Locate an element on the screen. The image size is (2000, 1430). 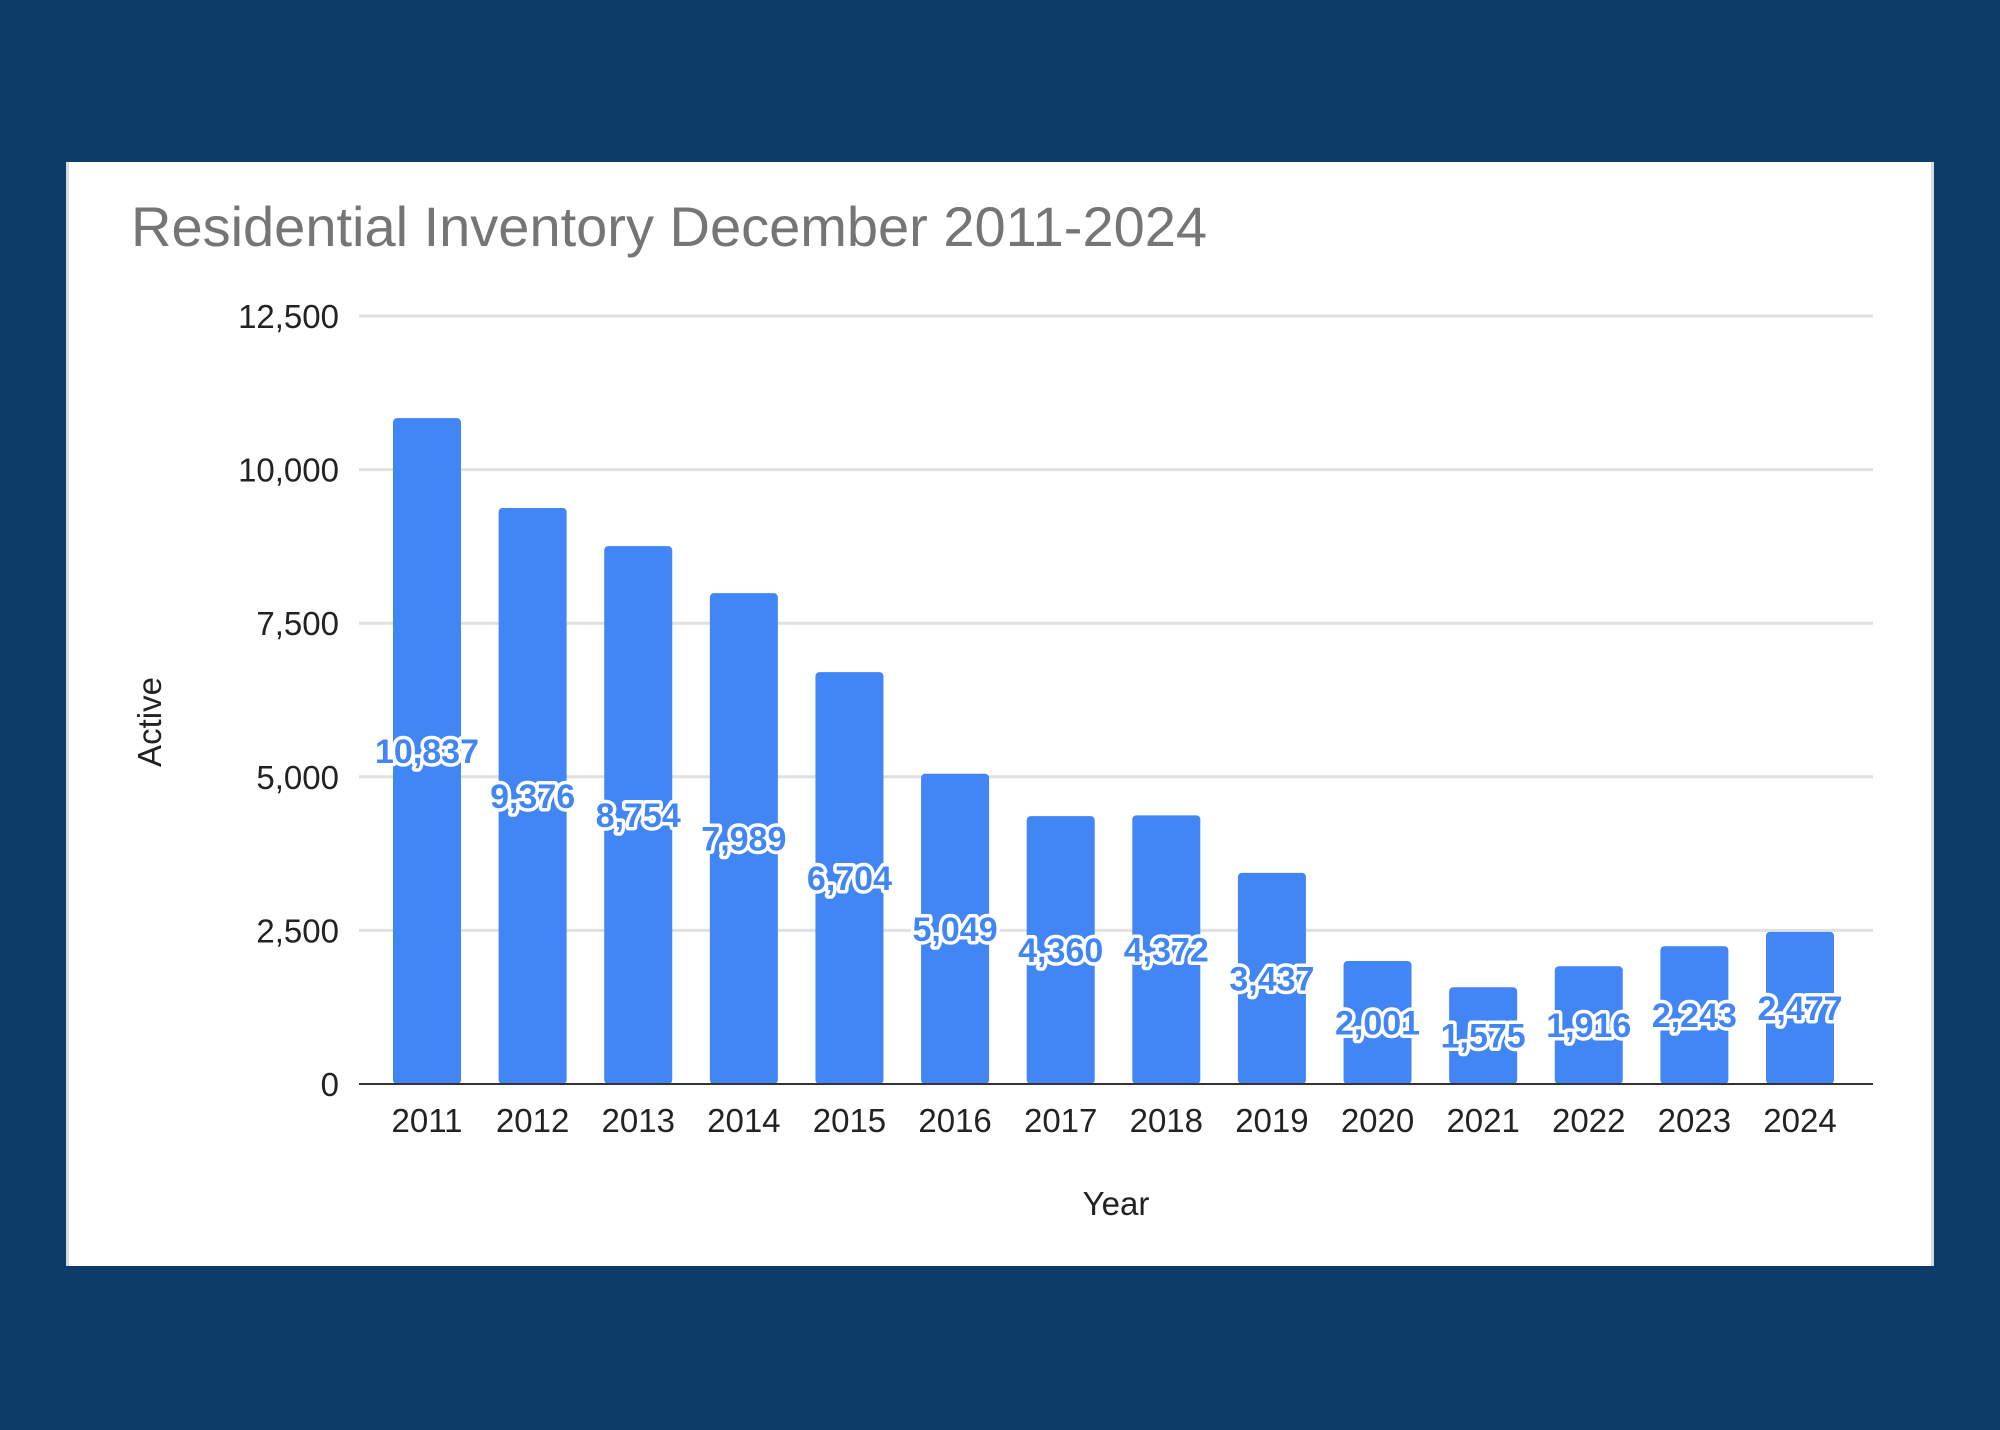
bar-2016 is located at coordinates (955, 928).